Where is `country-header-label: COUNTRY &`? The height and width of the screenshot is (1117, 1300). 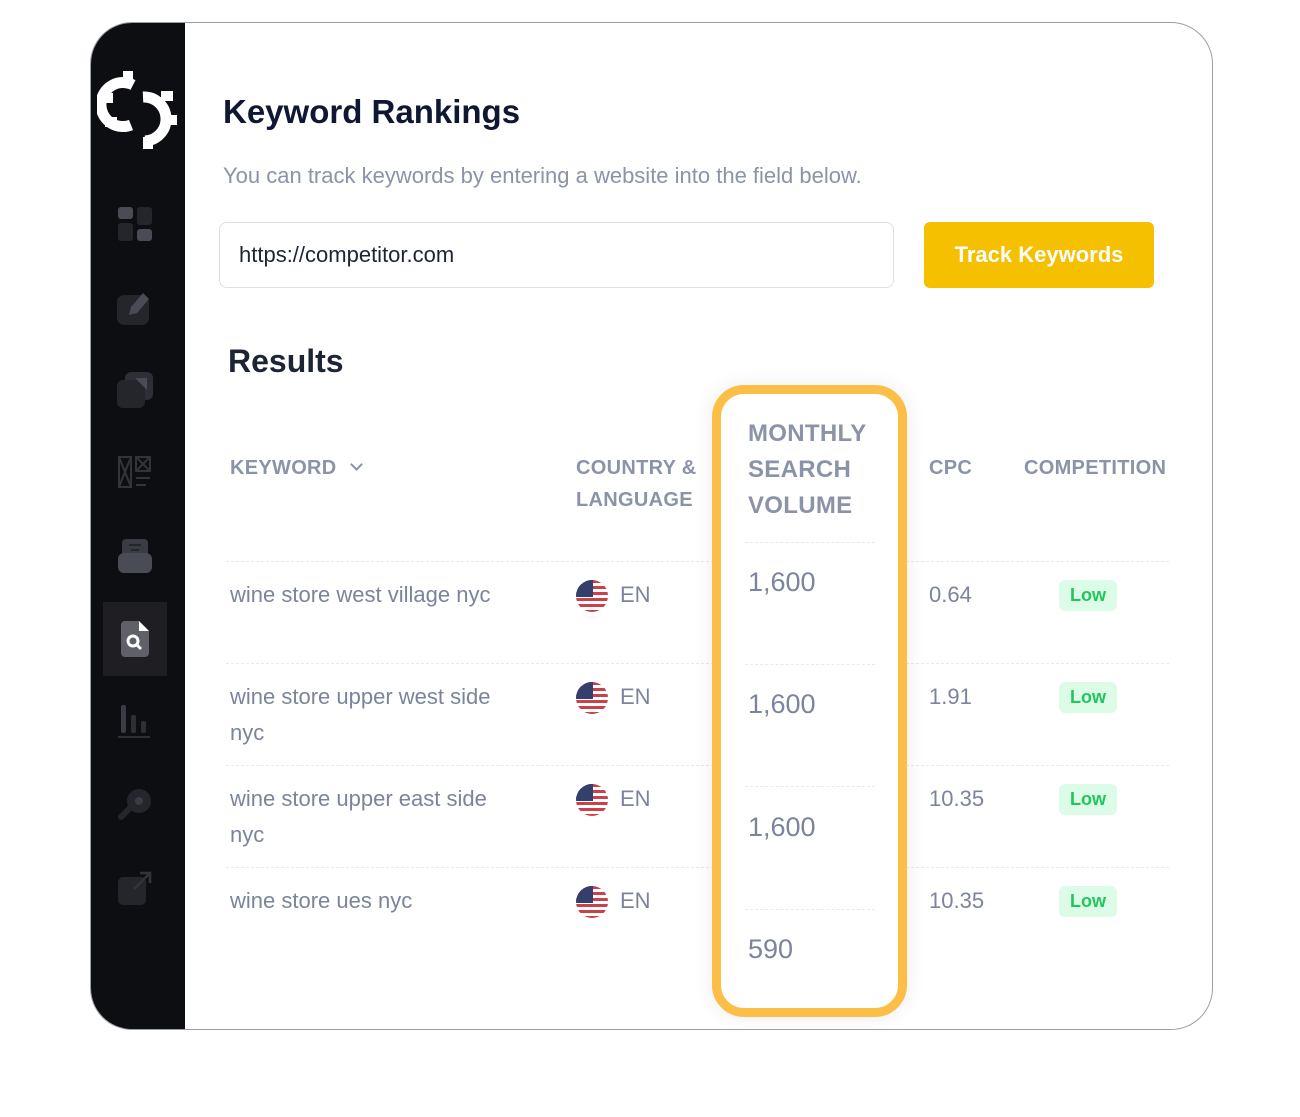 country-header-label: COUNTRY & is located at coordinates (636, 468).